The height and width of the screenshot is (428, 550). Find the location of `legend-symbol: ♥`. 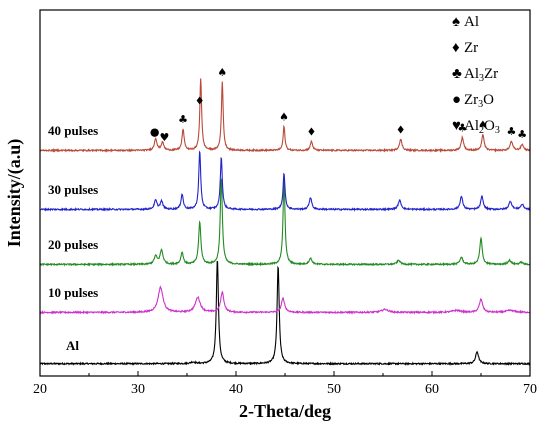

legend-symbol: ♥ is located at coordinates (456, 126).